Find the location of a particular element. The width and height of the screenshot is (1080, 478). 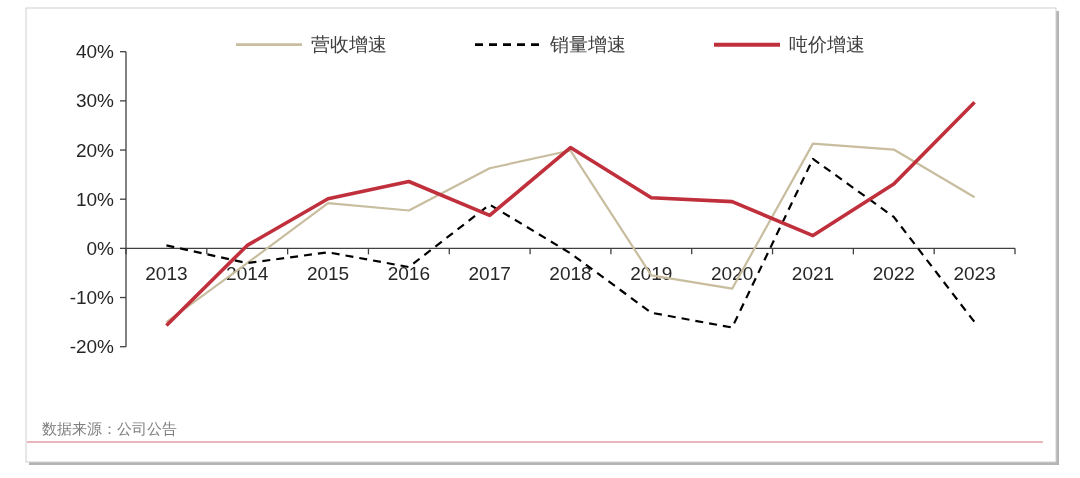

x-tick-label: 2017 is located at coordinates (489, 273).